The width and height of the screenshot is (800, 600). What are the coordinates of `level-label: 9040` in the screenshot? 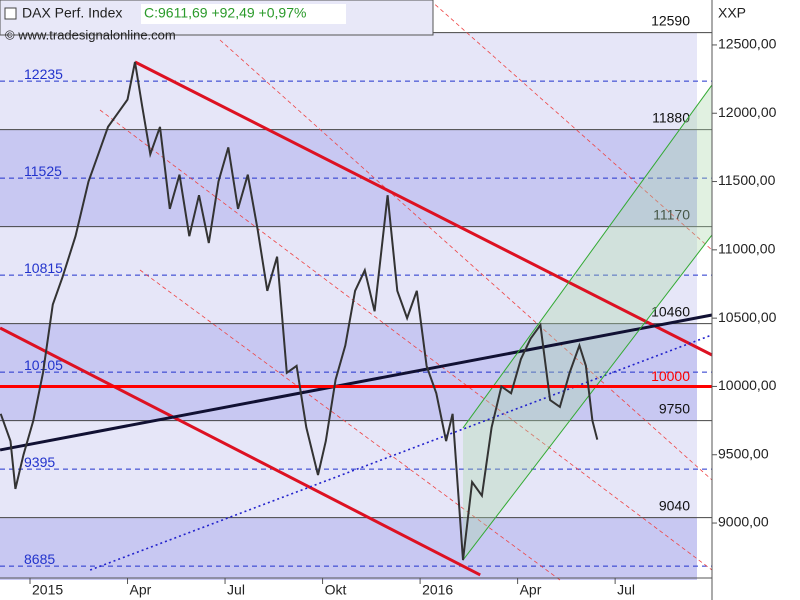 It's located at (674, 505).